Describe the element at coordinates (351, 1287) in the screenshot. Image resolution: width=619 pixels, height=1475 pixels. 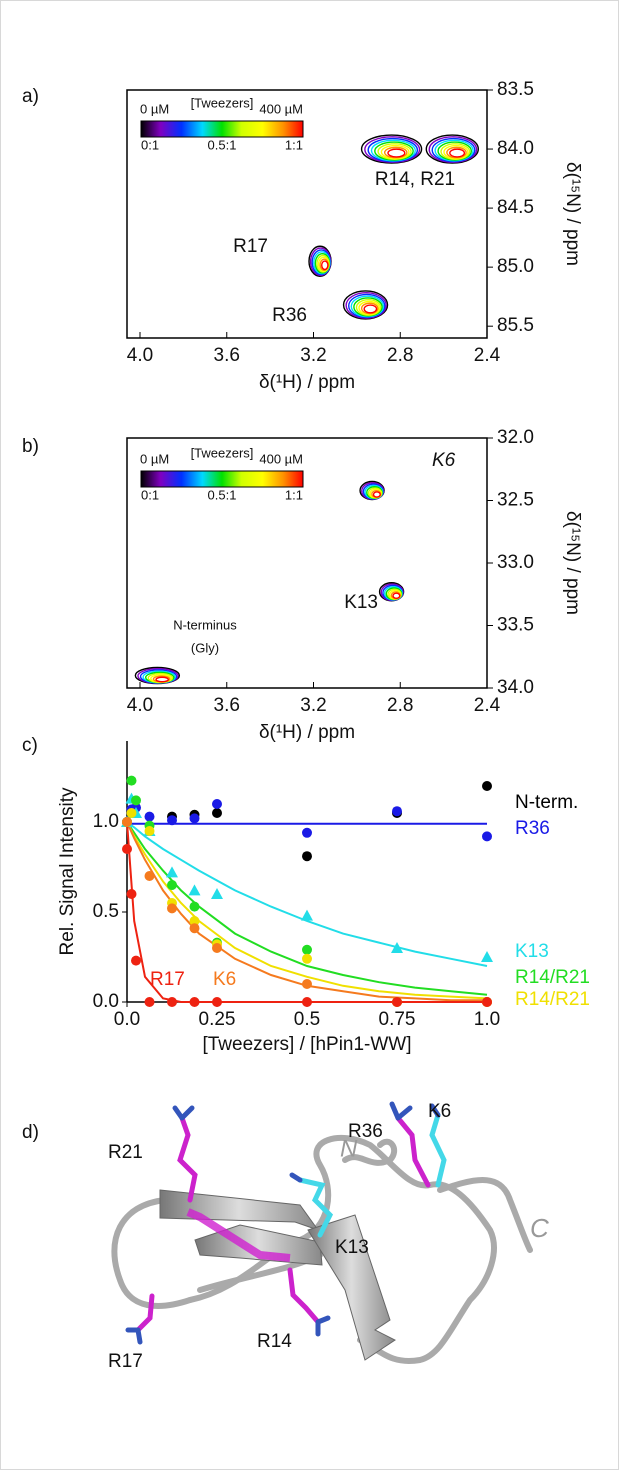
I see `strand` at that location.